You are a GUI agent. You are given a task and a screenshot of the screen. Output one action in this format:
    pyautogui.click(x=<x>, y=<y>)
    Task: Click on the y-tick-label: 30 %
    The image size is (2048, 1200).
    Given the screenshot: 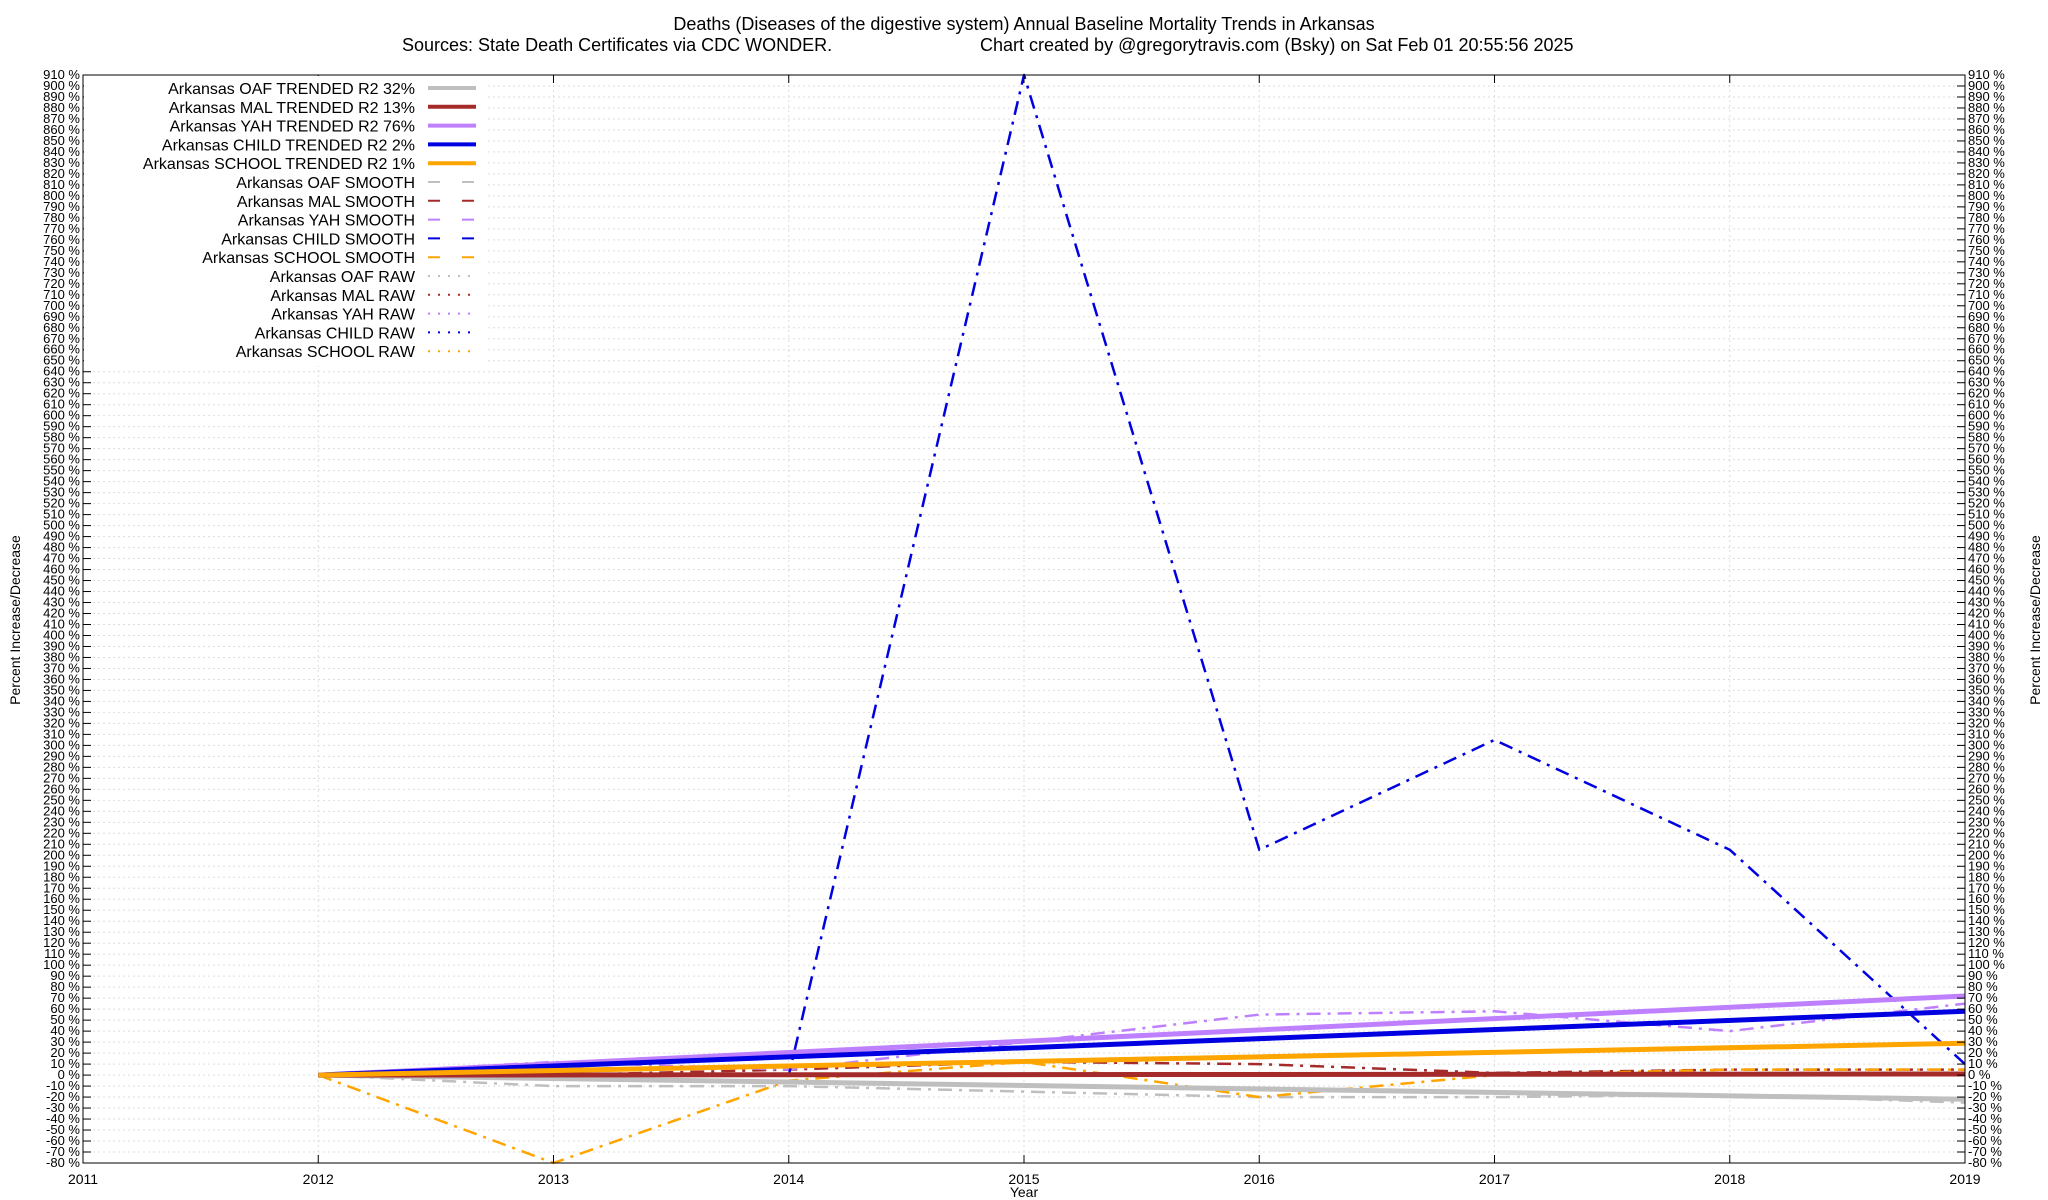 What is the action you would take?
    pyautogui.click(x=1983, y=1041)
    